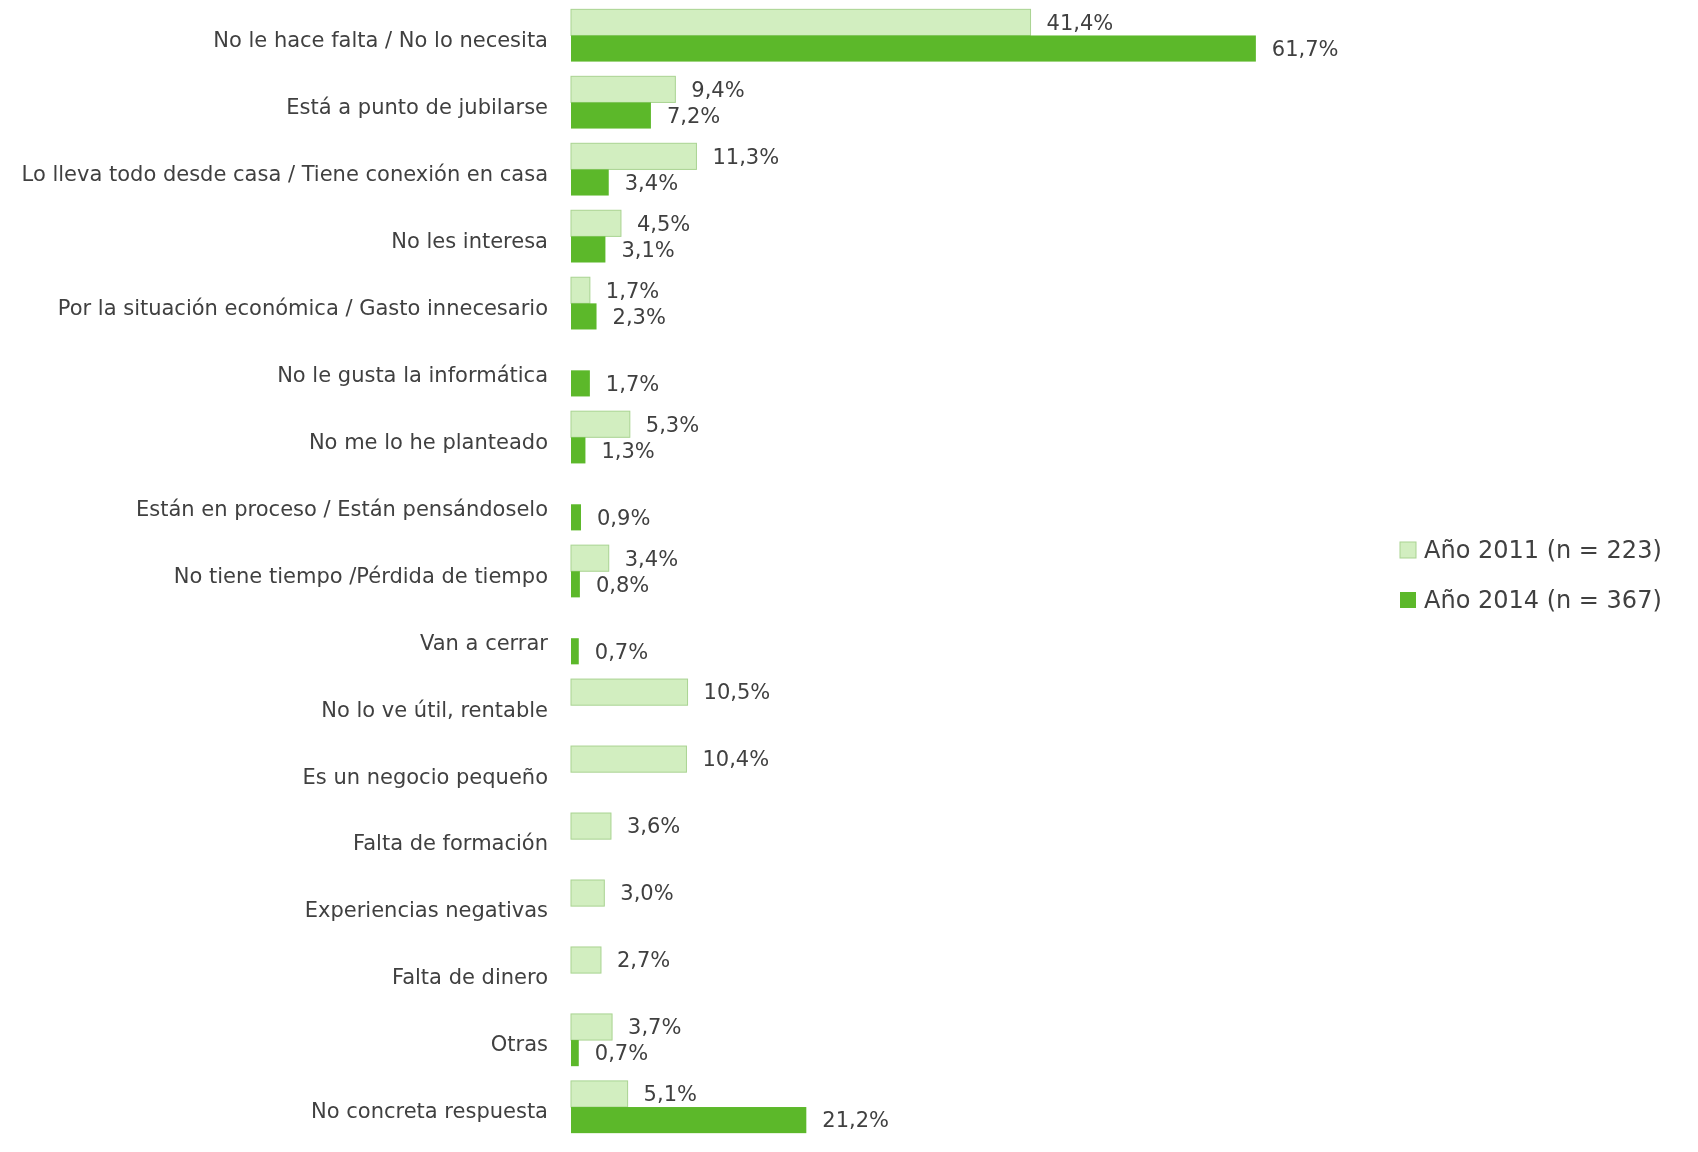  What do you see at coordinates (622, 584) in the screenshot?
I see `data-label: 0,8%` at bounding box center [622, 584].